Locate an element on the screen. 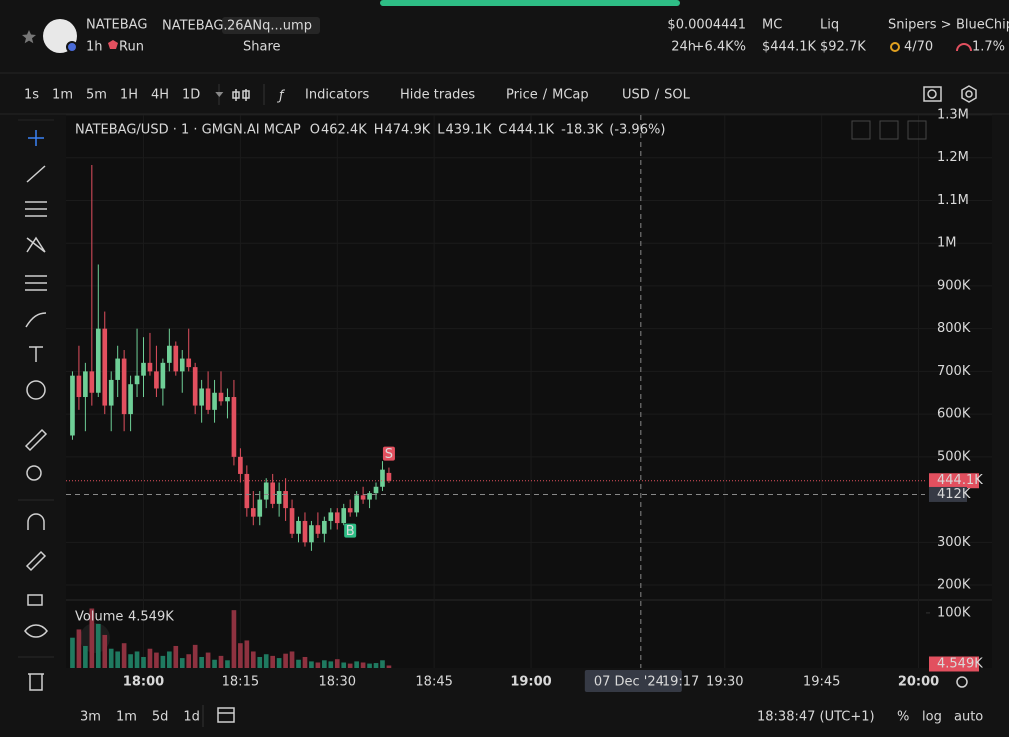  token-name: NATEBAG is located at coordinates (116, 25).